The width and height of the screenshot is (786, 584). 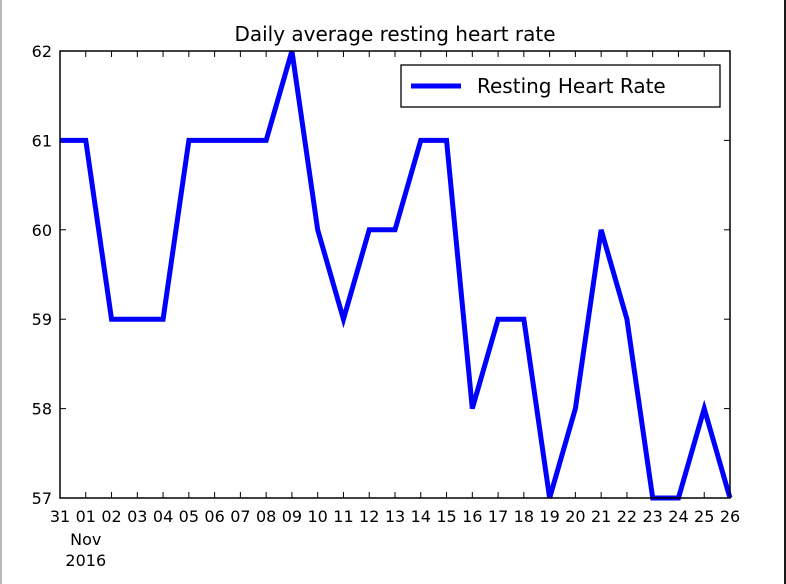 I want to click on y-tick-label: 58, so click(x=42, y=409).